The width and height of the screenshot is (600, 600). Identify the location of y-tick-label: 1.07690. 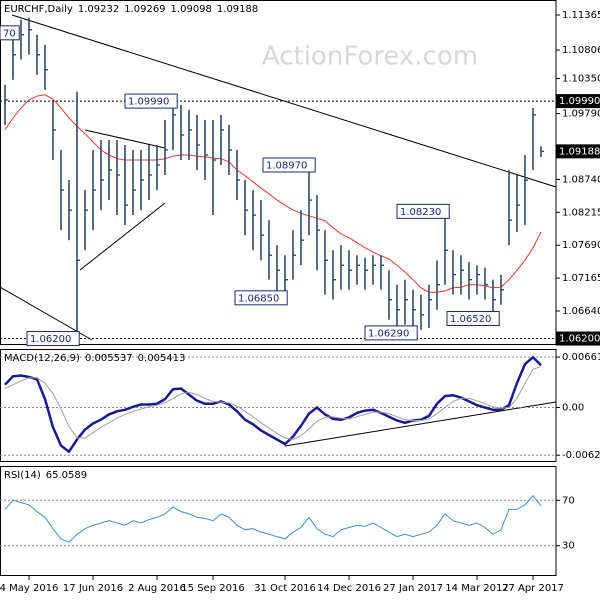
(581, 245).